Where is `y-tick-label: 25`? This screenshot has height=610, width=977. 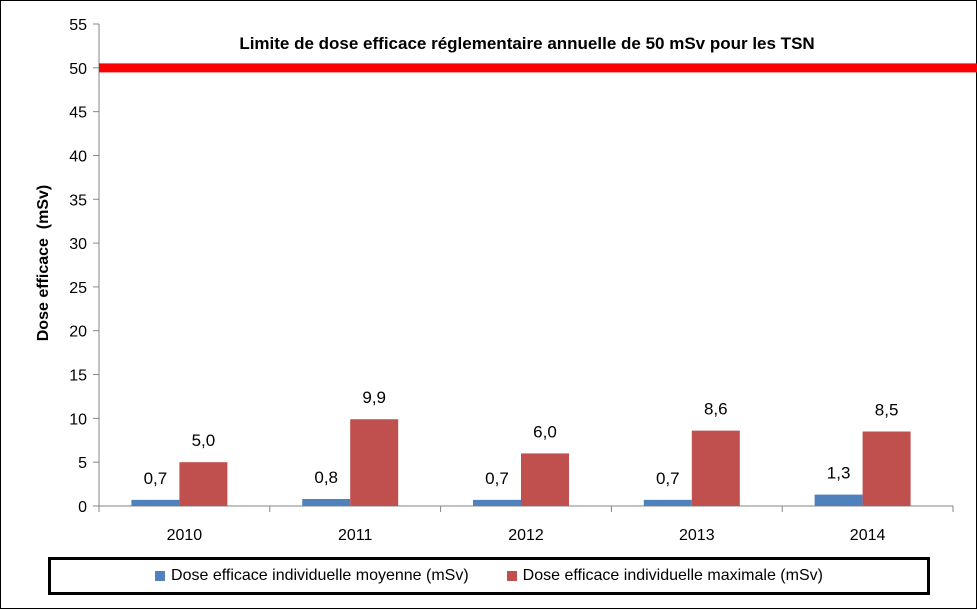 y-tick-label: 25 is located at coordinates (78, 288).